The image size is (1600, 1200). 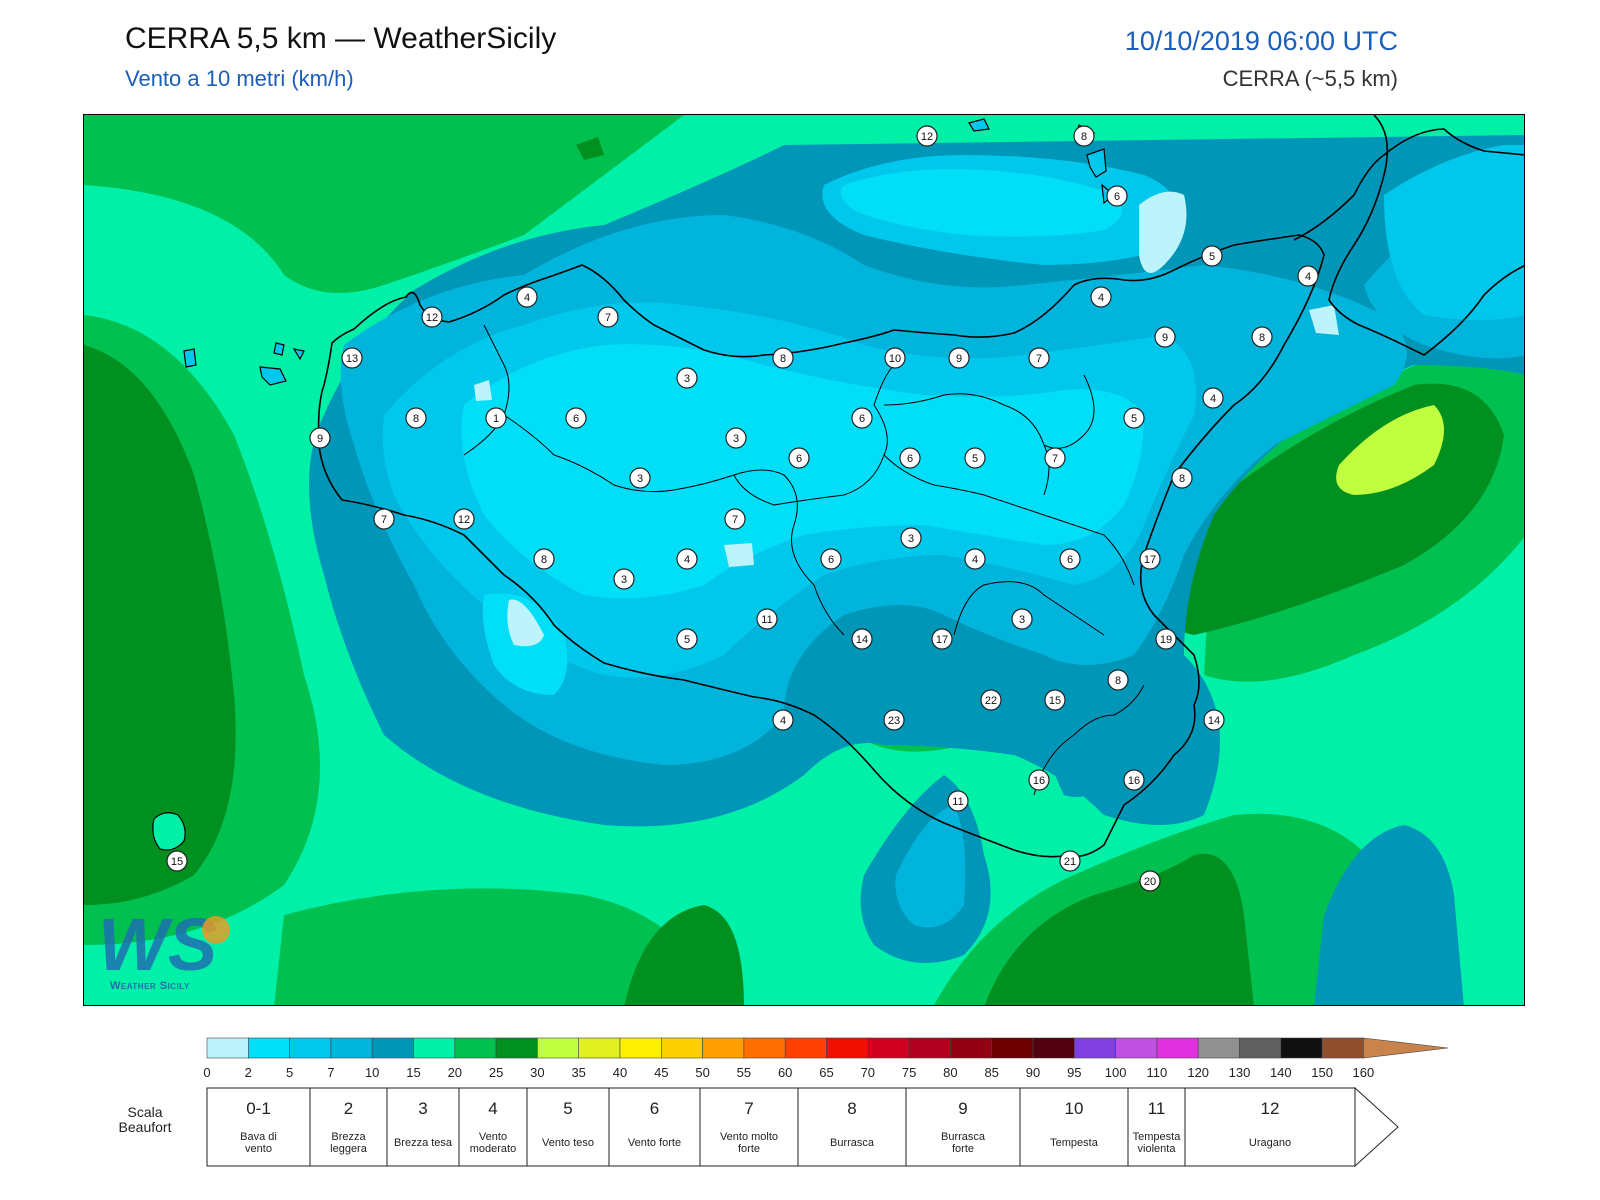 What do you see at coordinates (1281, 1072) in the screenshot?
I see `scale-tick-label: 140` at bounding box center [1281, 1072].